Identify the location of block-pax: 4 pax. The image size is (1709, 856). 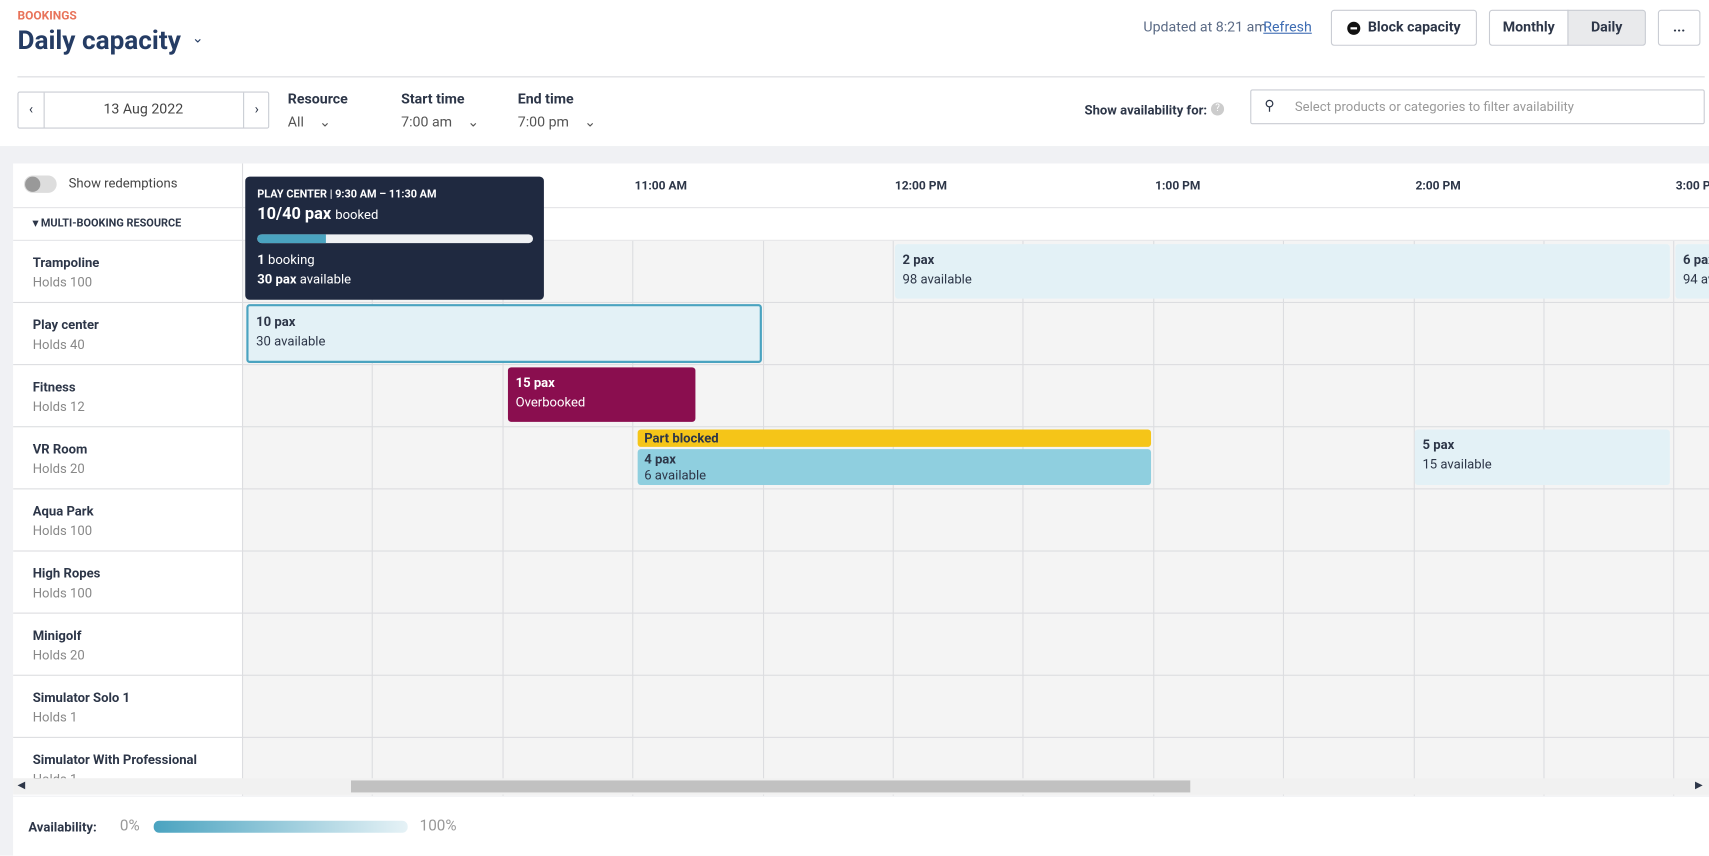
(660, 459).